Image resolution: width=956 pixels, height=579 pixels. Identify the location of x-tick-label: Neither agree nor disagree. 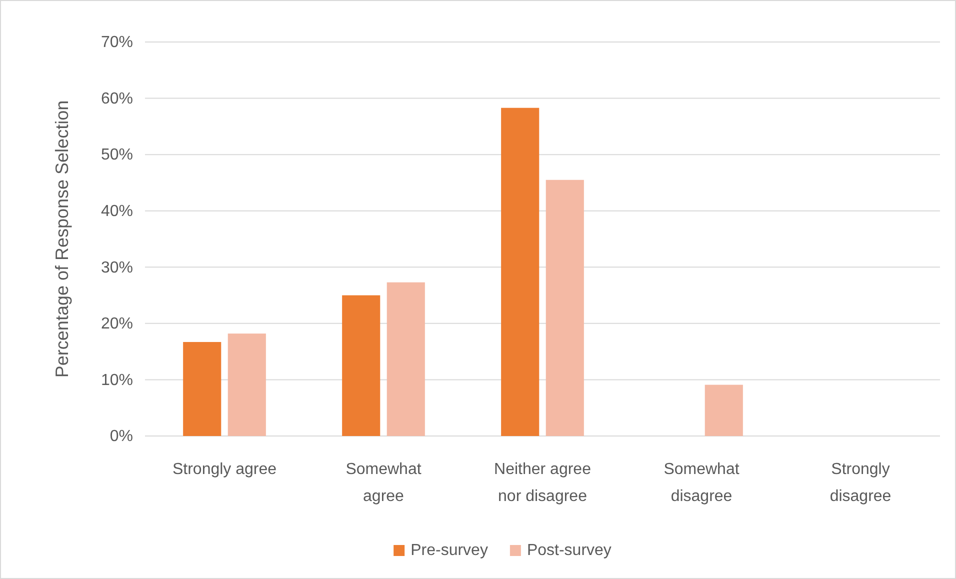
(543, 483).